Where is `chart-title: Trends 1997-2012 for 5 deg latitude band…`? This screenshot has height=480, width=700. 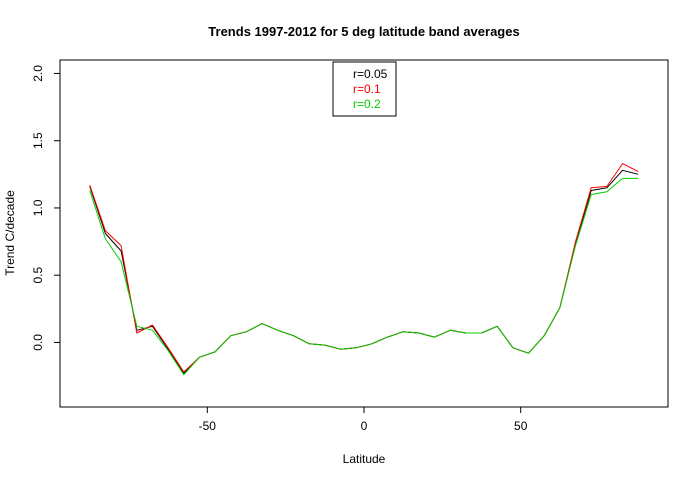
chart-title: Trends 1997-2012 for 5 deg latitude band… is located at coordinates (363, 31).